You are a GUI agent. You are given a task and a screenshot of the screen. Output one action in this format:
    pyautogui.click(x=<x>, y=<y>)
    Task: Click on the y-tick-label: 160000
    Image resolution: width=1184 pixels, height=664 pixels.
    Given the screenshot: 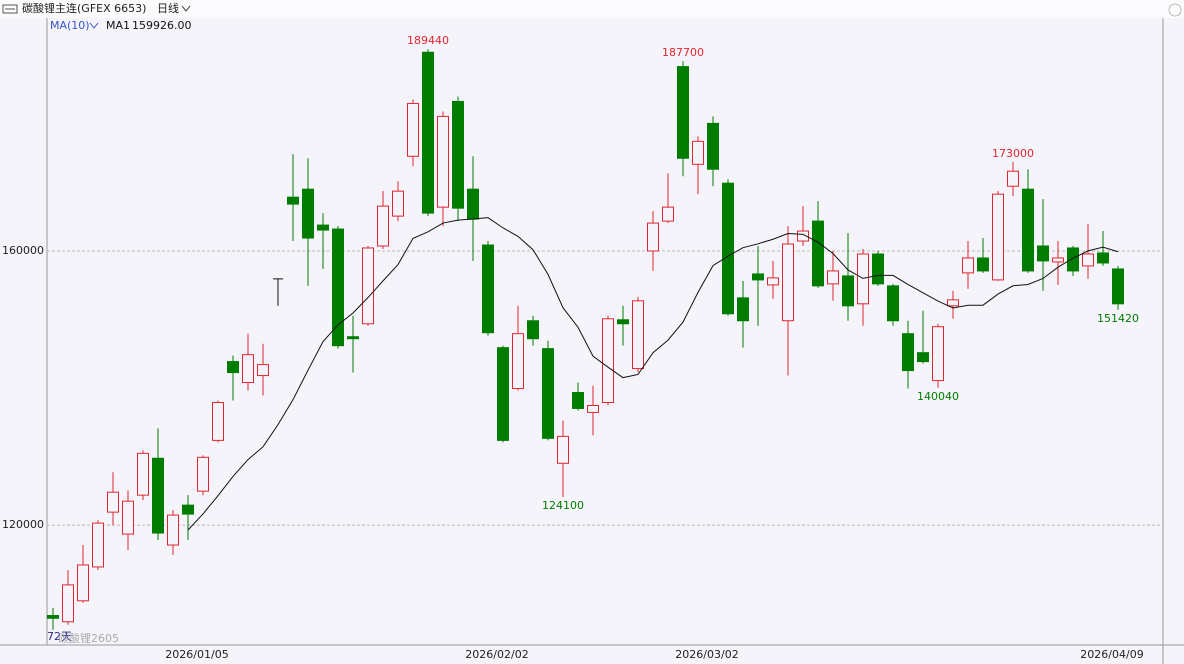 What is the action you would take?
    pyautogui.click(x=23, y=250)
    